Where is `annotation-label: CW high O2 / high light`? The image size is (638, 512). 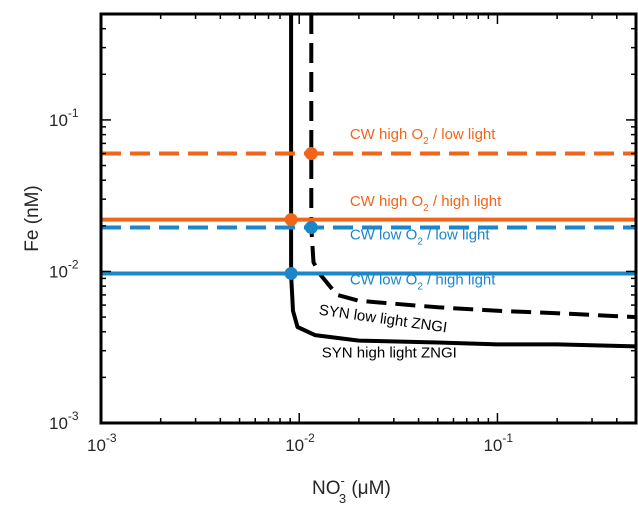
annotation-label: CW high O2 / high light is located at coordinates (426, 203).